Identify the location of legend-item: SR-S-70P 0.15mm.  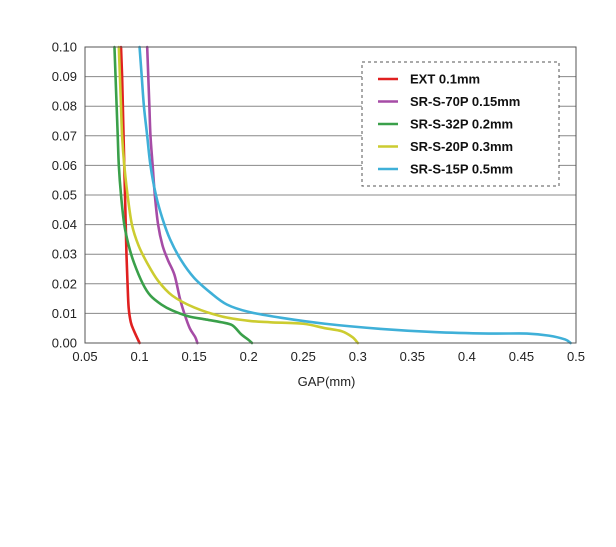
(449, 101).